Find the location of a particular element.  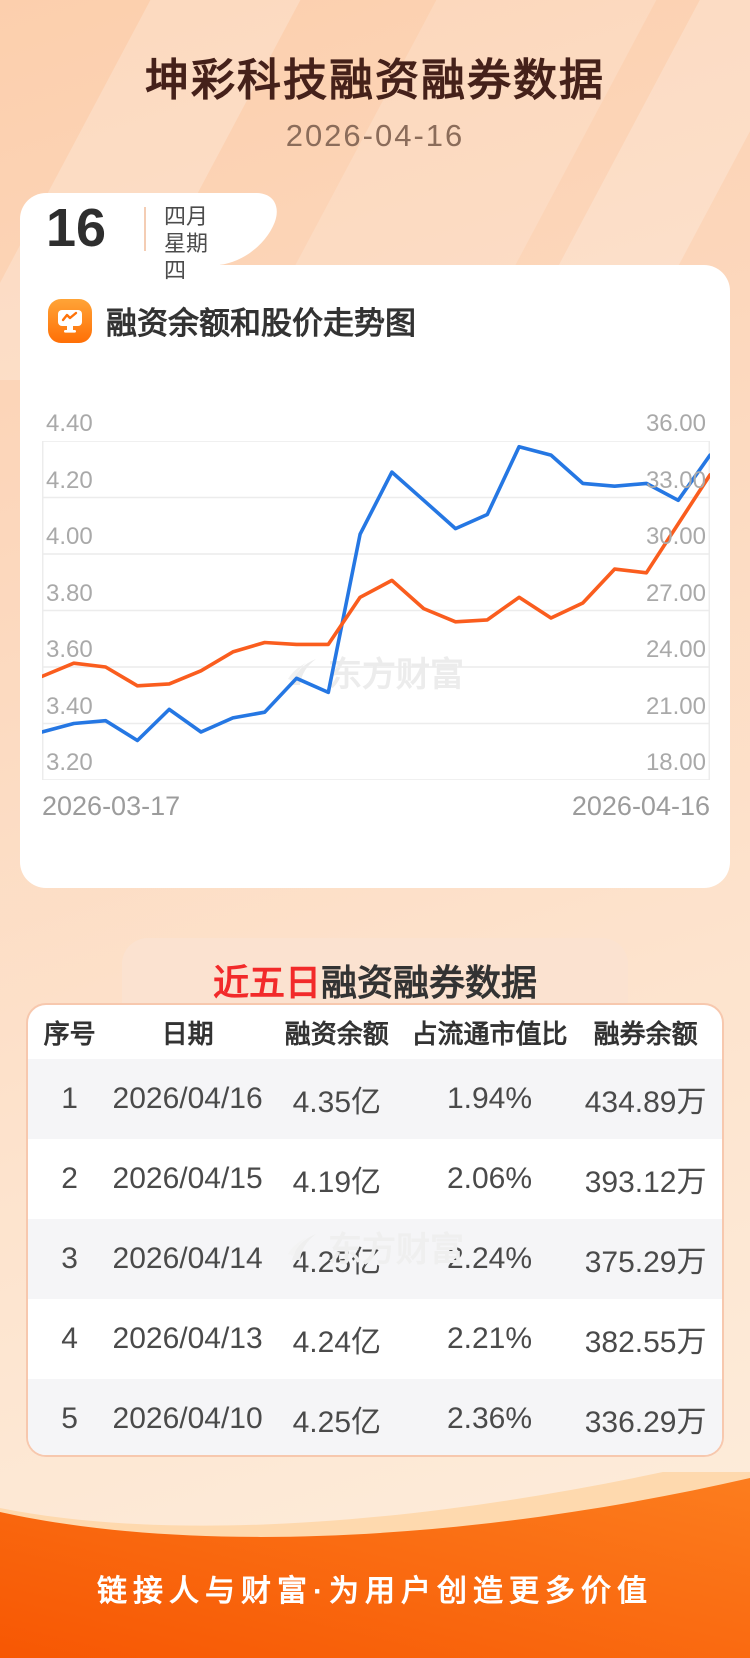

table-cell: 4.19亿 is located at coordinates (336, 1182).